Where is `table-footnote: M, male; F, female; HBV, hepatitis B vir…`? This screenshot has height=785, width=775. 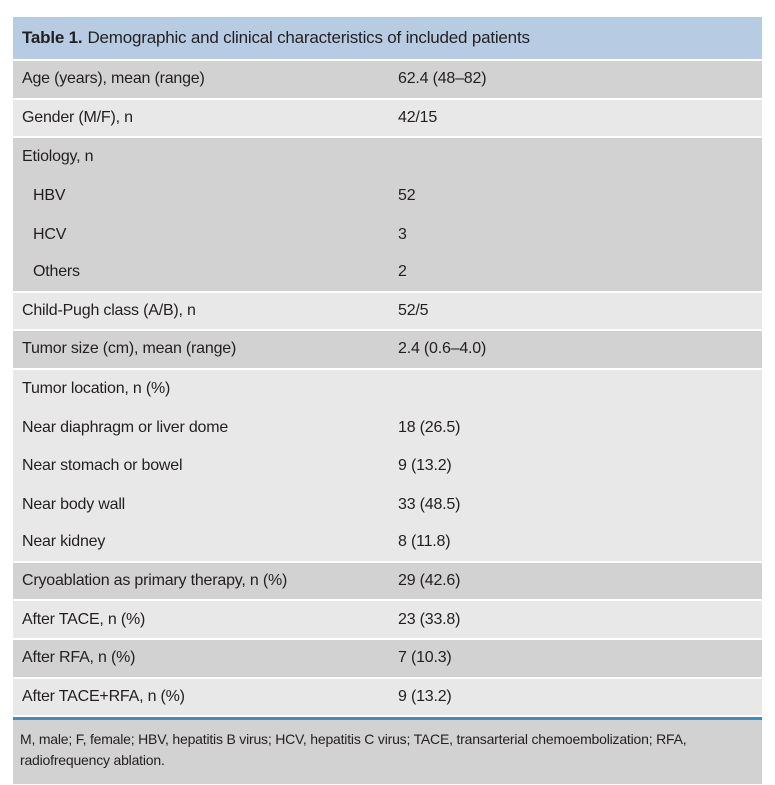
table-footnote: M, male; F, female; HBV, hepatitis B vir… is located at coordinates (387, 752).